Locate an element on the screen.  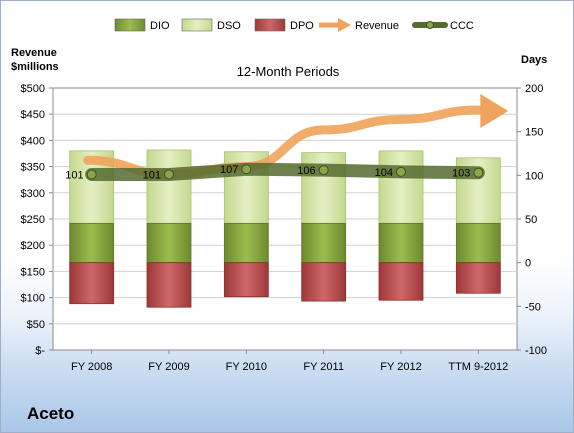
ccc-data-label: 106 is located at coordinates (306, 171).